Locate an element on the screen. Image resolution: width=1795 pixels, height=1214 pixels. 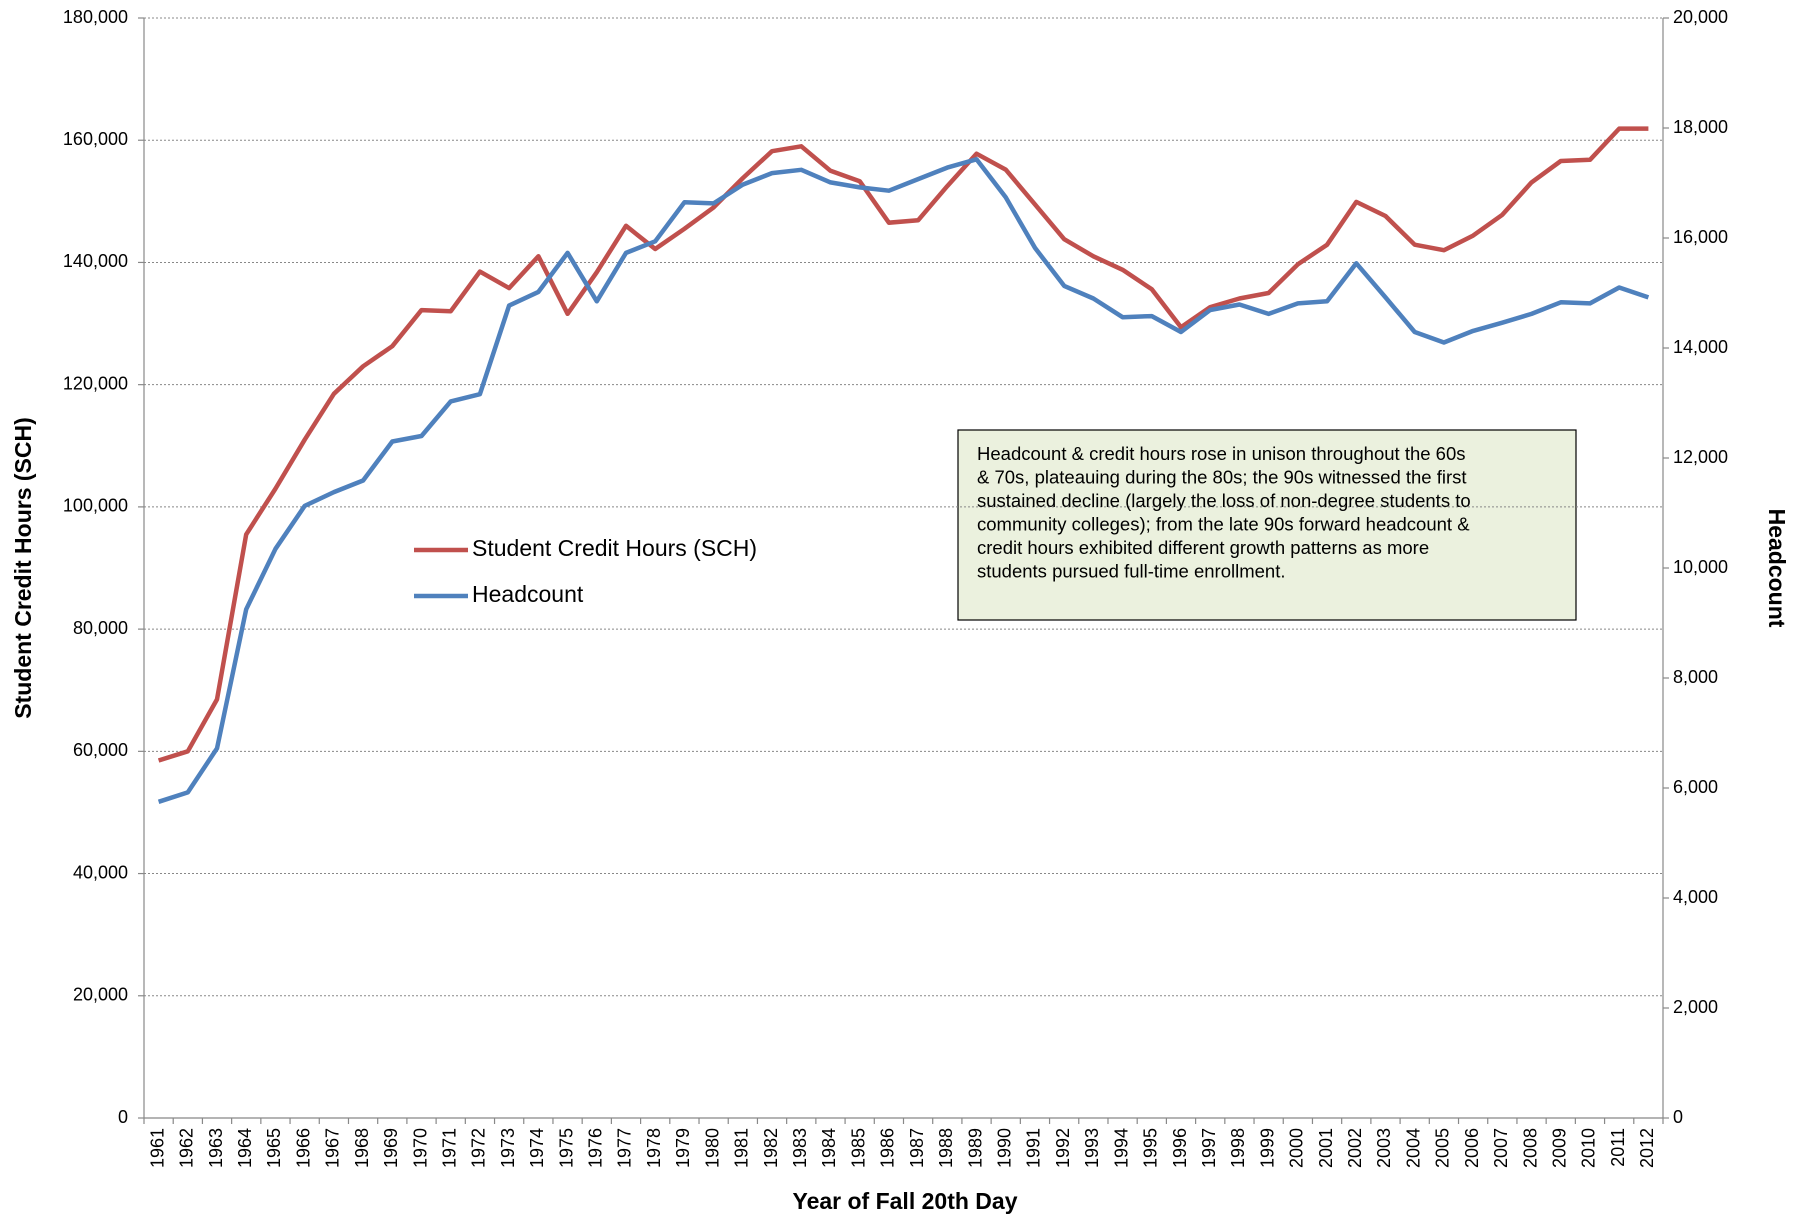
x-tick-label: 1963 is located at coordinates (216, 1148).